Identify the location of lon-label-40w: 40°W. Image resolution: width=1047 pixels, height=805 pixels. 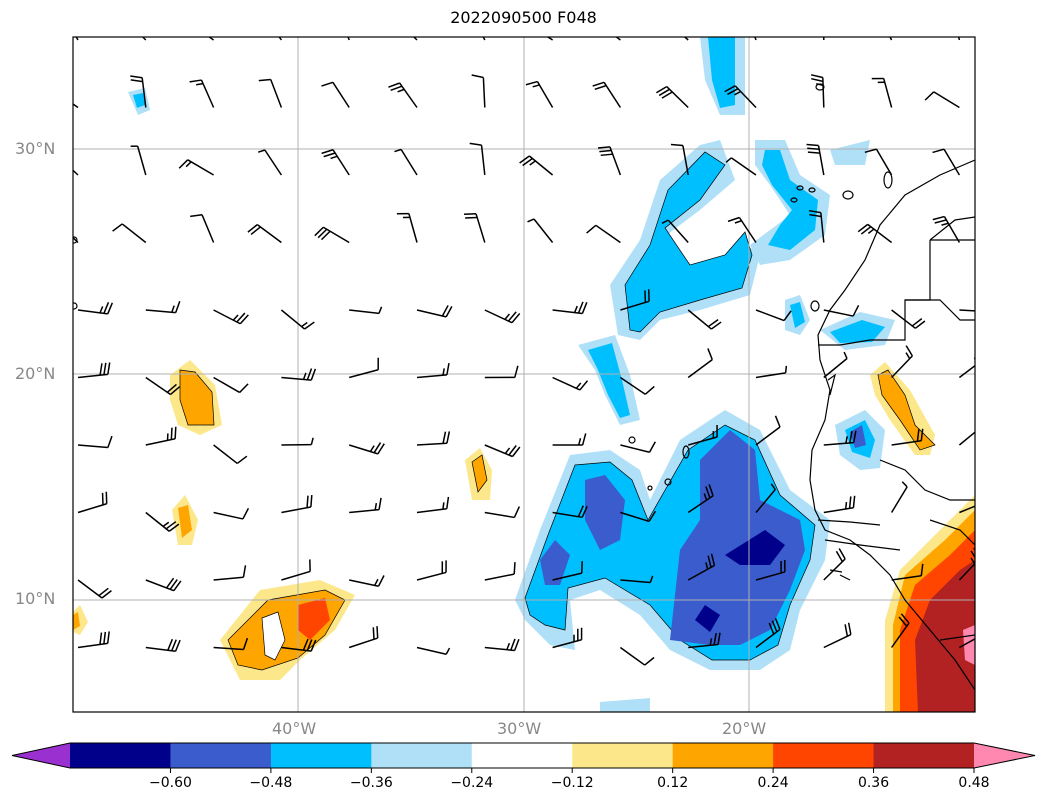
(294, 728).